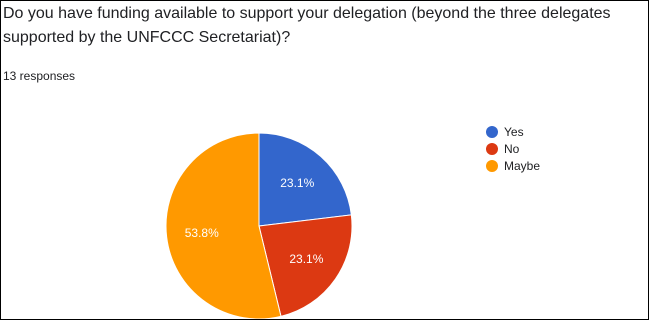  Describe the element at coordinates (202, 233) in the screenshot. I see `slice-label-maybe: 53.8%` at that location.